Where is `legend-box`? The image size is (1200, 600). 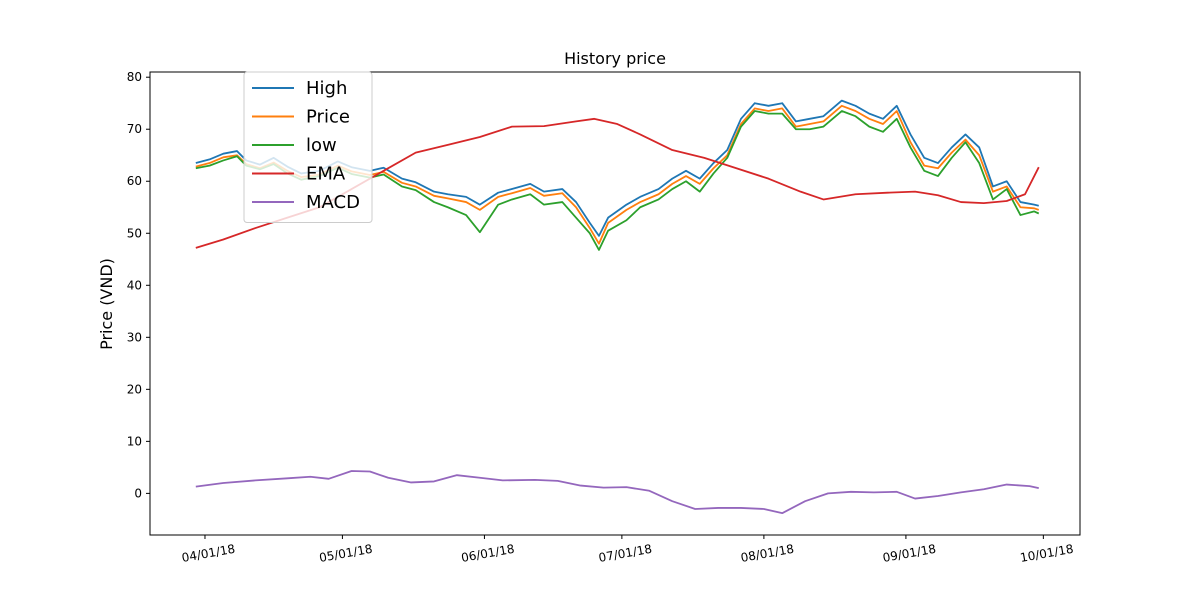
legend-box is located at coordinates (308, 147).